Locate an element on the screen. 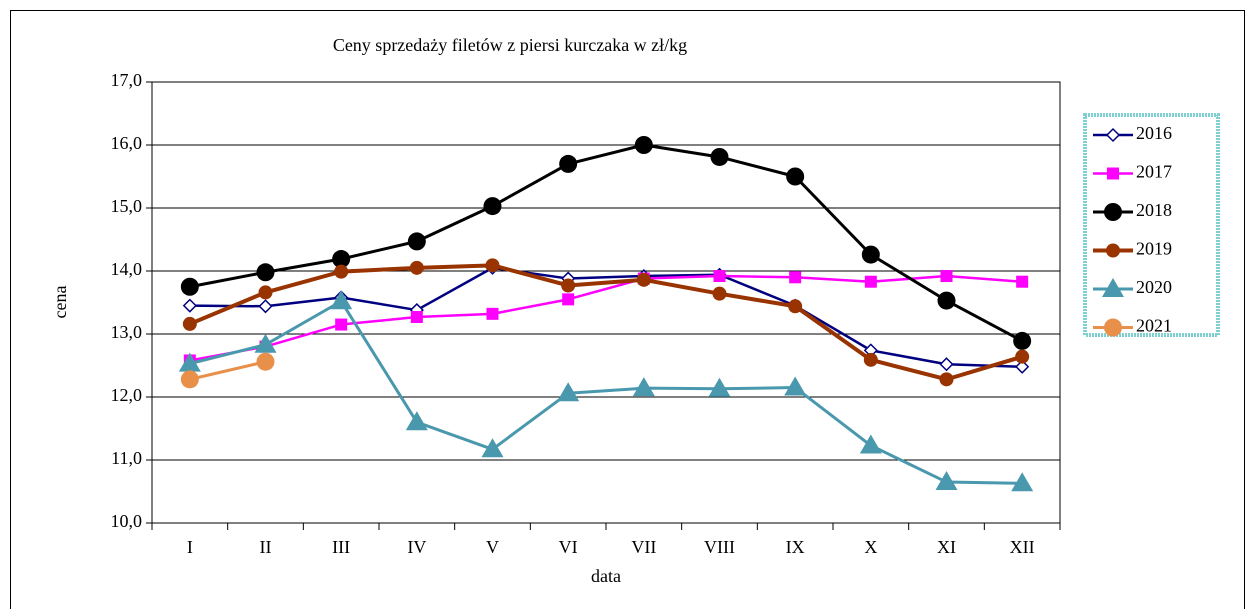 The image size is (1253, 609). y-tick-label: 10,0 is located at coordinates (127, 521).